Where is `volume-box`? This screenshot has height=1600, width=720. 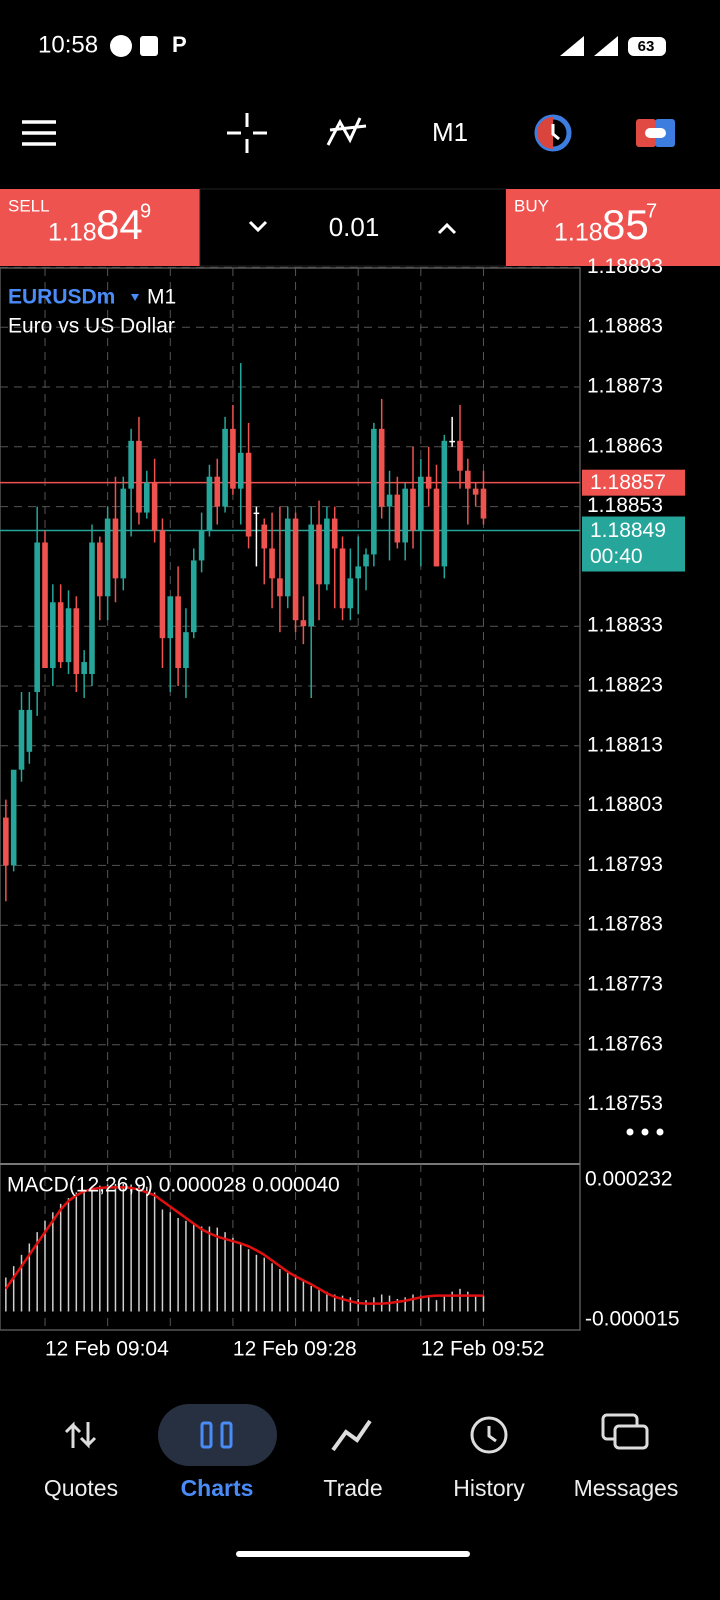
volume-box is located at coordinates (353, 227).